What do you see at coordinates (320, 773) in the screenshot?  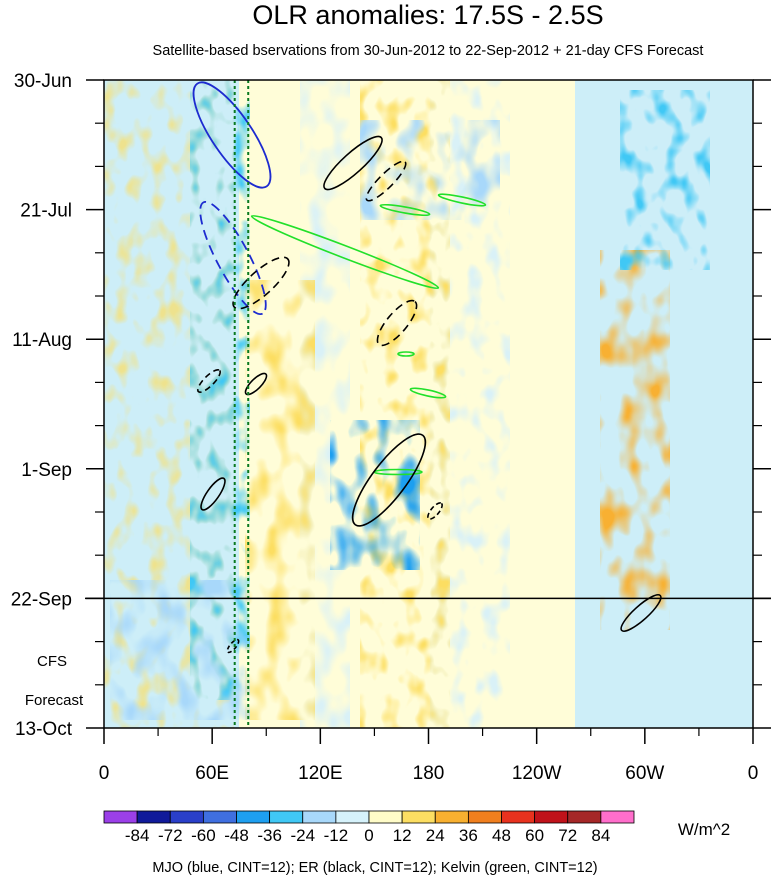 I see `x-tick-label: 120E` at bounding box center [320, 773].